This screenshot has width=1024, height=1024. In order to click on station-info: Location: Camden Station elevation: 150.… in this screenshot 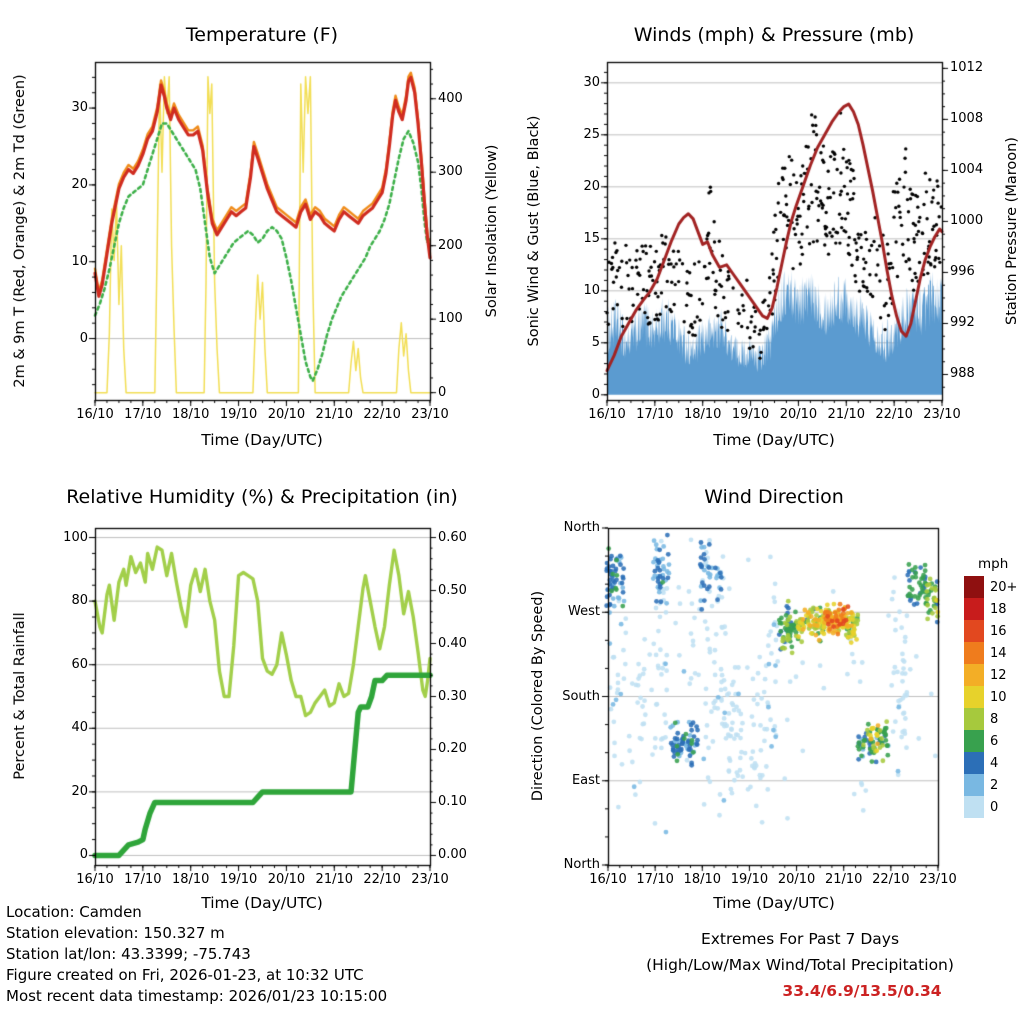, I will do `click(196, 954)`.